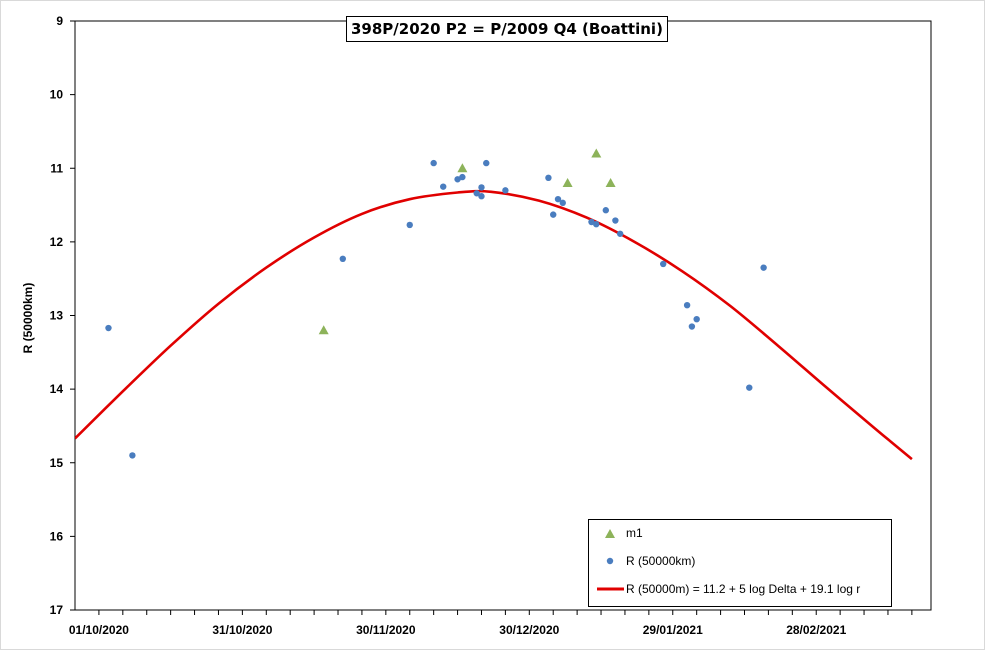  Describe the element at coordinates (56, 168) in the screenshot. I see `y-tick-label: 11` at that location.